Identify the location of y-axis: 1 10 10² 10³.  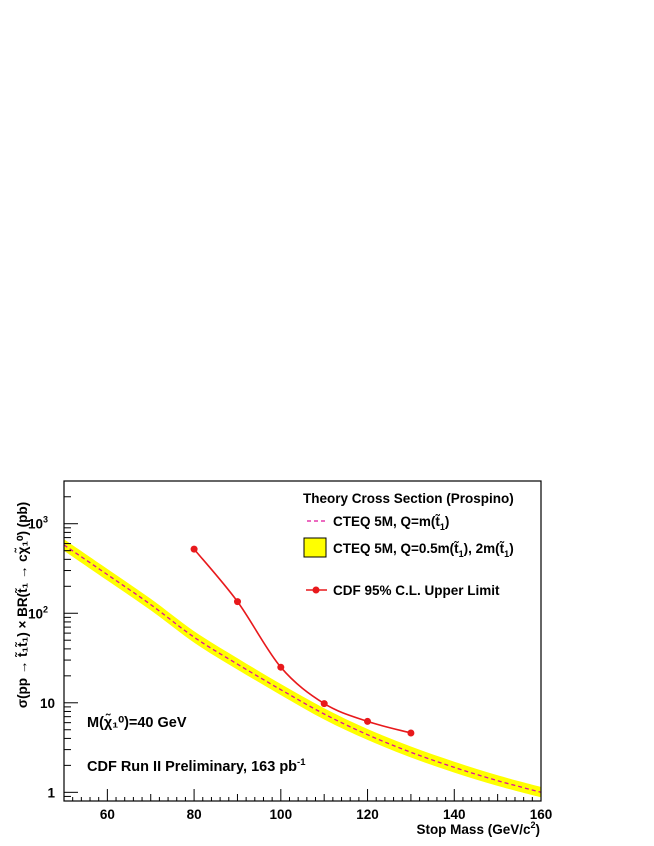
(53, 641).